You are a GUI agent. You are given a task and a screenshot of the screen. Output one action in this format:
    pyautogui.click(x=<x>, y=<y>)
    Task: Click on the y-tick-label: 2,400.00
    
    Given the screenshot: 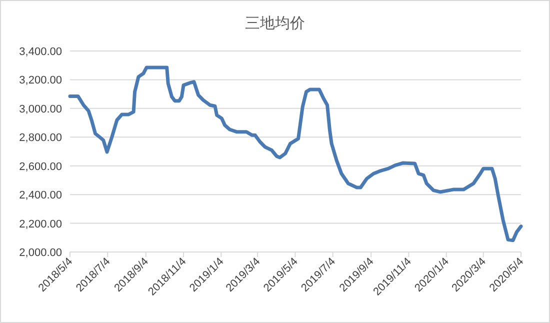 What is the action you would take?
    pyautogui.click(x=40, y=196)
    